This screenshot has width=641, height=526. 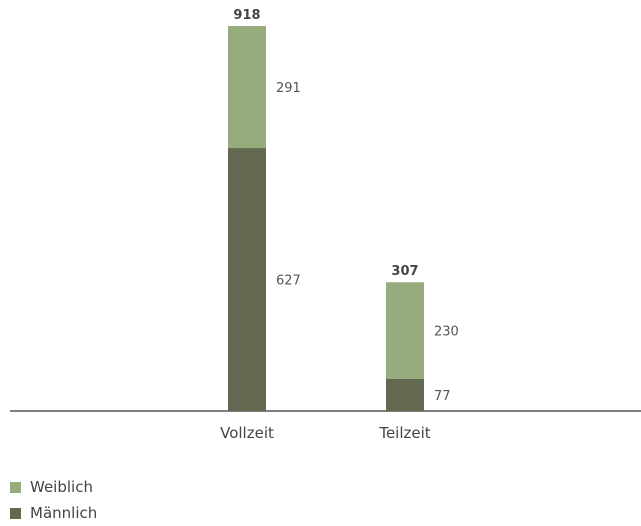 What do you see at coordinates (61, 487) in the screenshot?
I see `legend-label-weiblich: Weiblich` at bounding box center [61, 487].